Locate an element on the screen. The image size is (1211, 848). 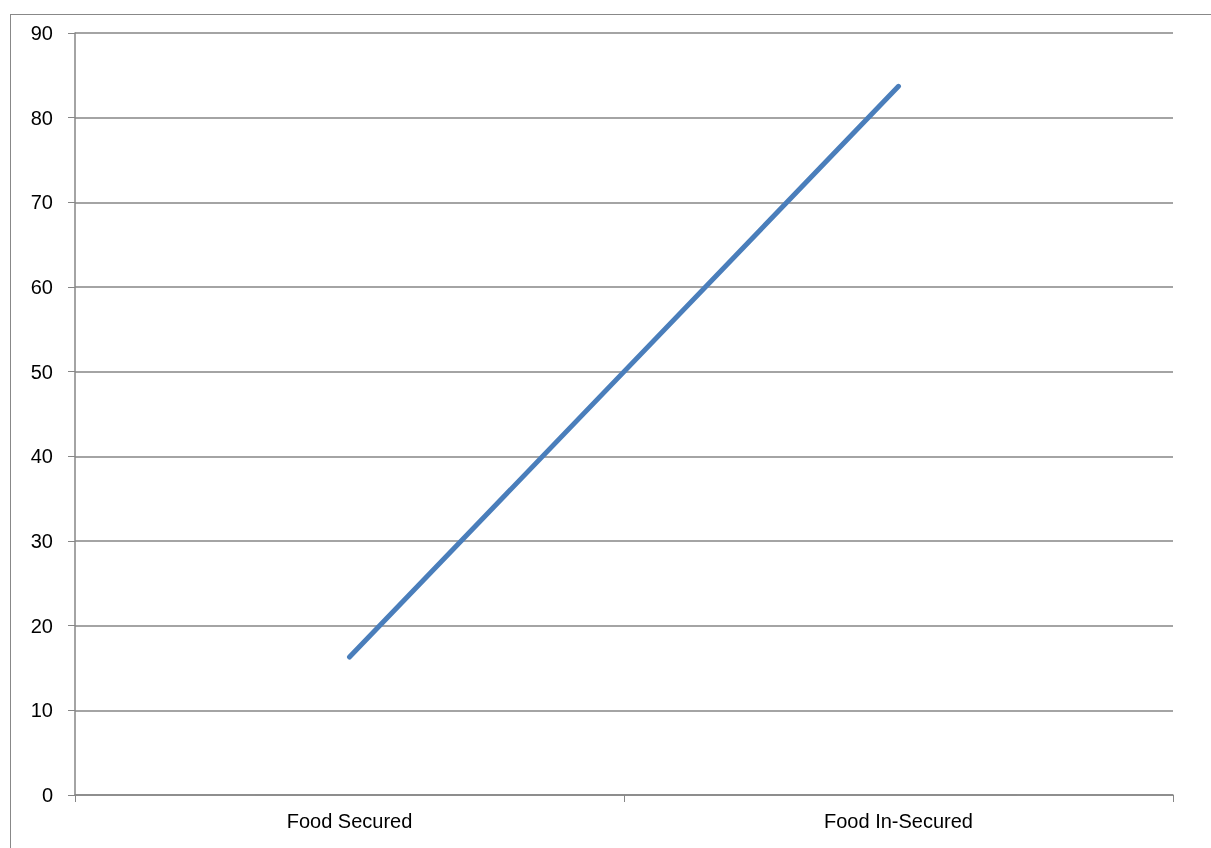
x-tick-label: Food Secured is located at coordinates (349, 821).